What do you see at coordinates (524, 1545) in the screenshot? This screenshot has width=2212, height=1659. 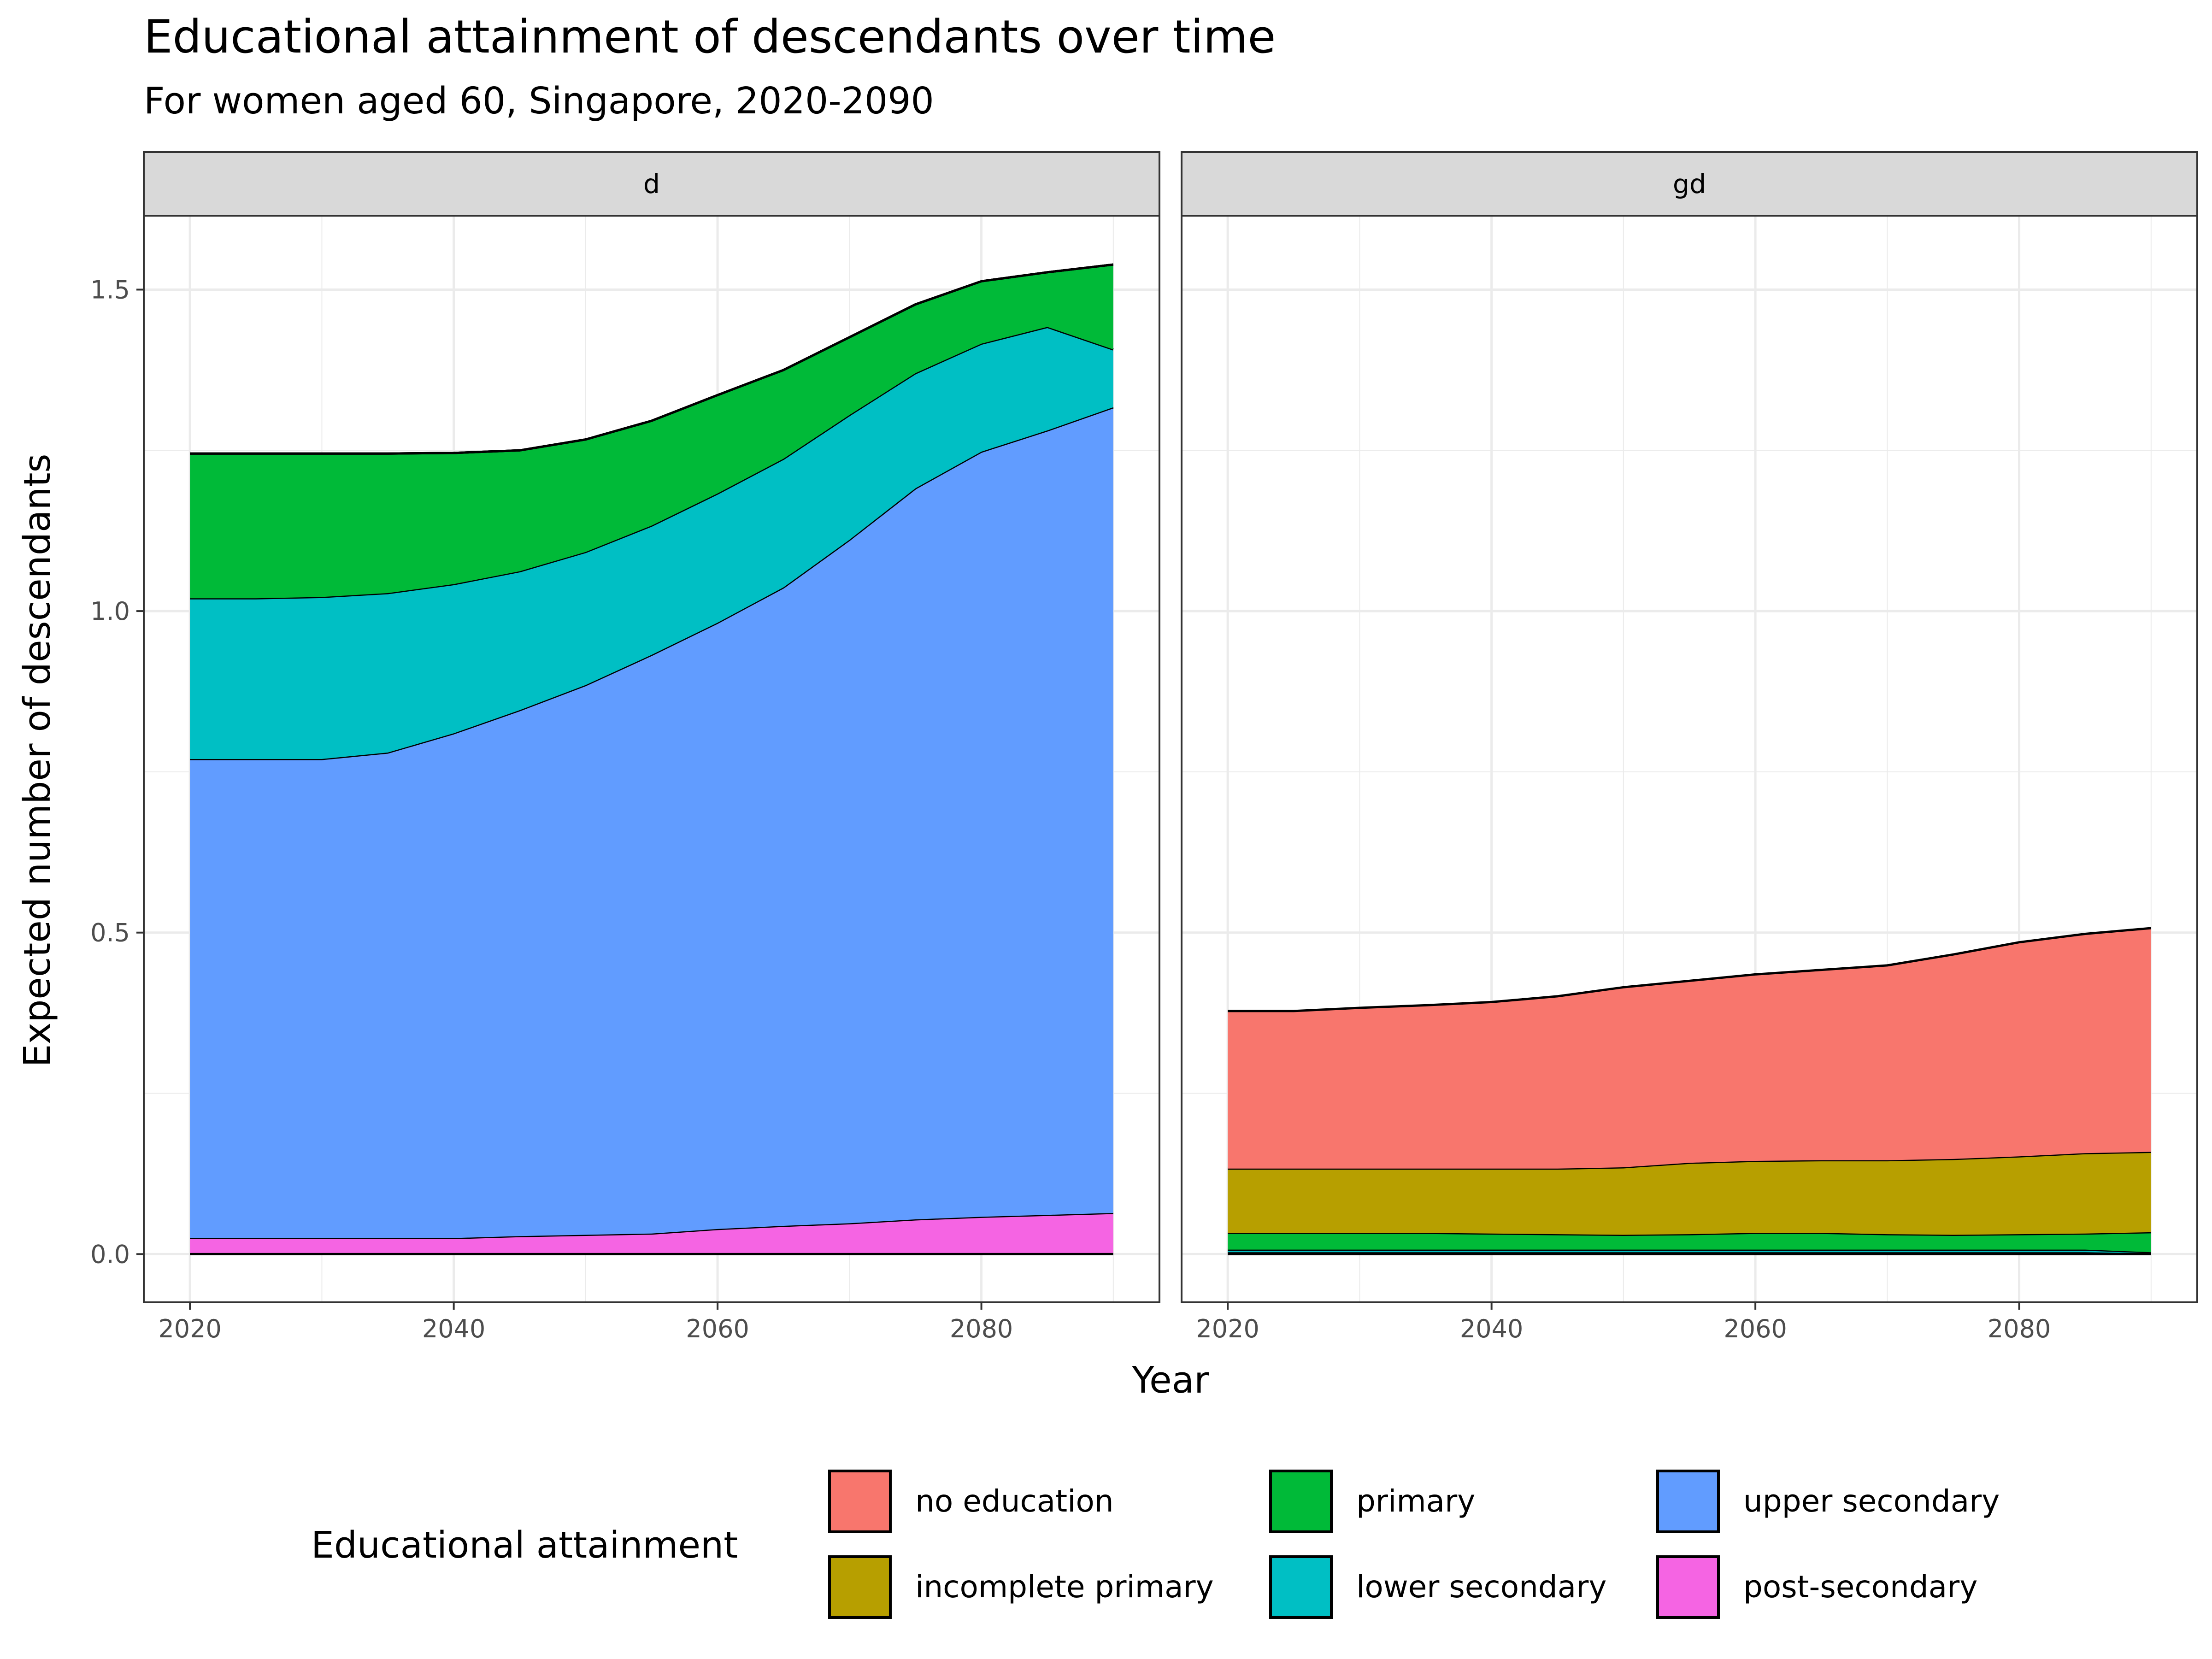 I see `legend-title: Educational attainment` at bounding box center [524, 1545].